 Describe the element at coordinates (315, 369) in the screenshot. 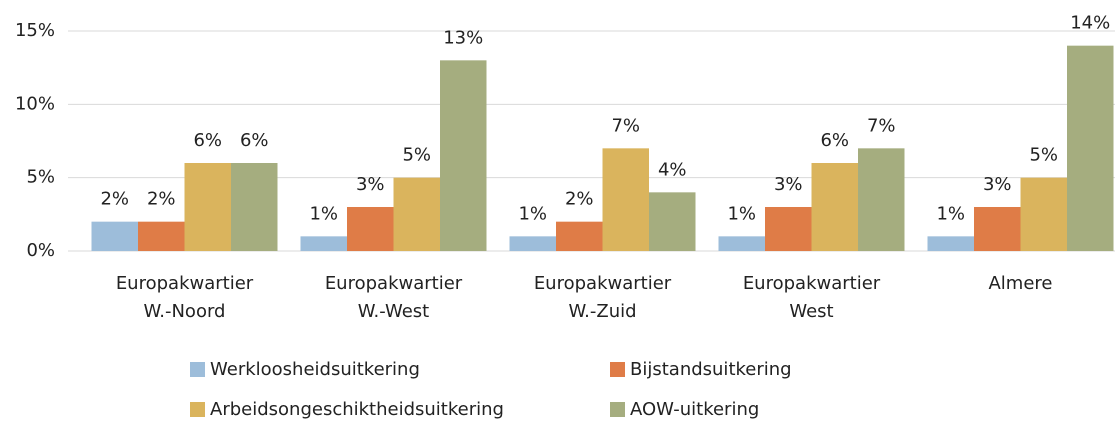

I see `legend-label: Werkloosheidsuitkering` at that location.